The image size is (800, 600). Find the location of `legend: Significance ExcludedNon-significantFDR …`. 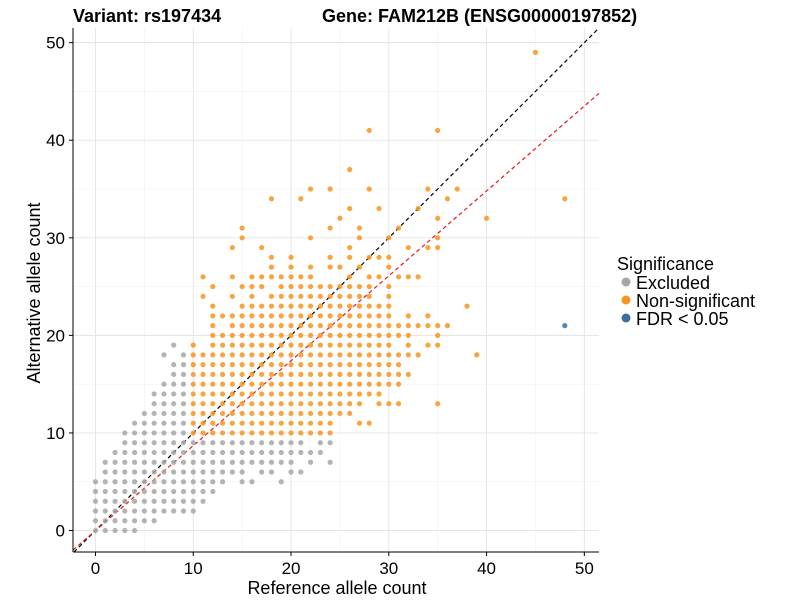

legend: Significance ExcludedNon-significantFDR … is located at coordinates (686, 291).